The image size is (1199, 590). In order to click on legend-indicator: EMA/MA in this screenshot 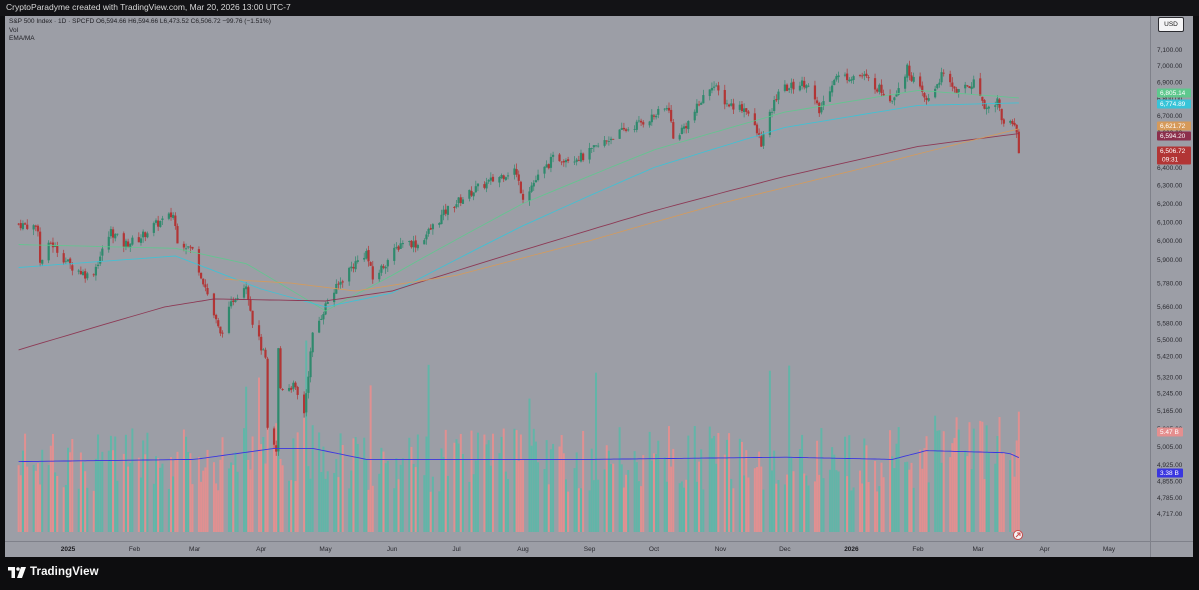, I will do `click(22, 38)`.